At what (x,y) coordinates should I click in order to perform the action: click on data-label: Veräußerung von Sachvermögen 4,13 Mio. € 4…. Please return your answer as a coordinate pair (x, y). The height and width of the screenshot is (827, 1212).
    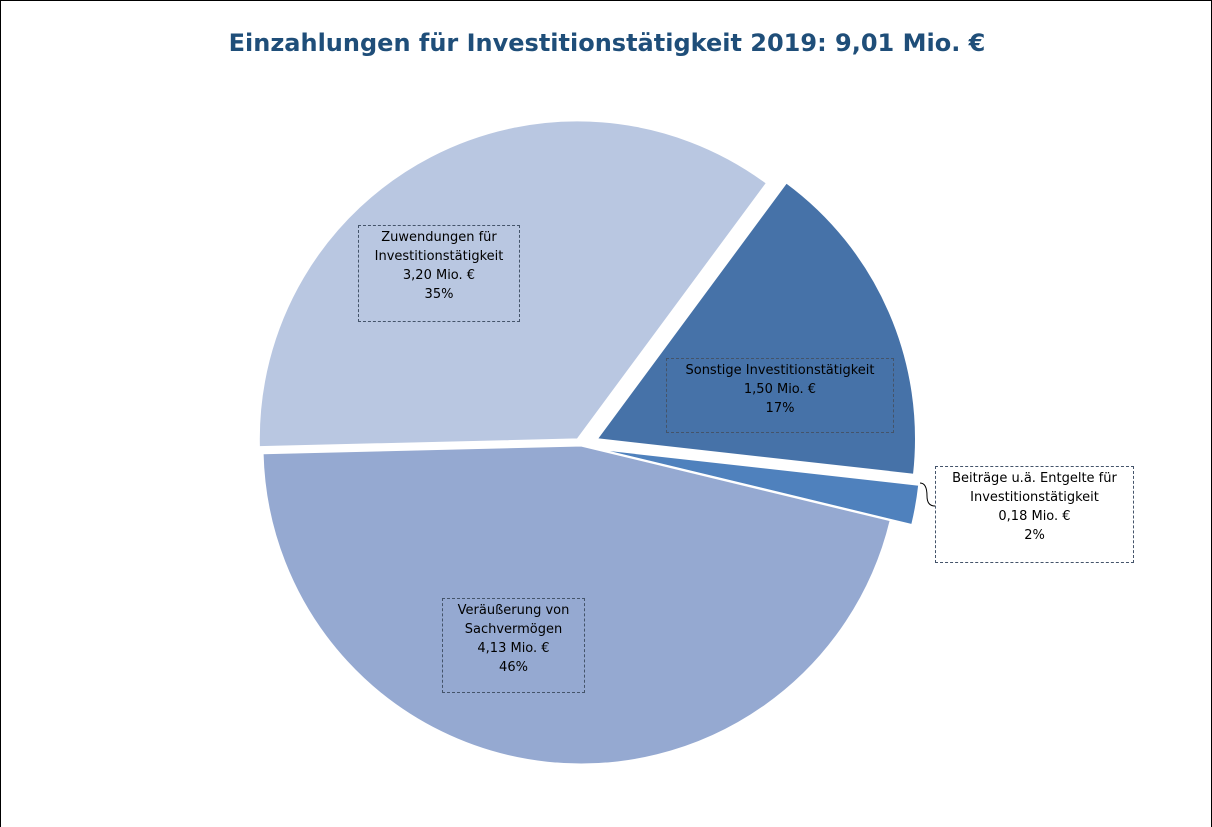
    Looking at the image, I should click on (513, 645).